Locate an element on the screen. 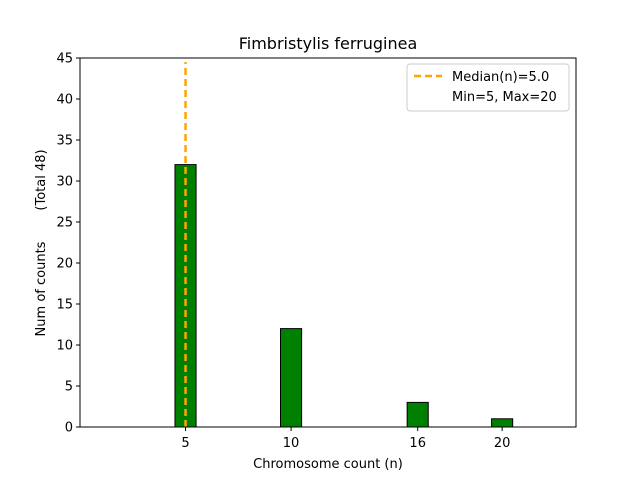 This screenshot has height=480, width=640. y-axis-label-total: (Total 48) is located at coordinates (41, 179).